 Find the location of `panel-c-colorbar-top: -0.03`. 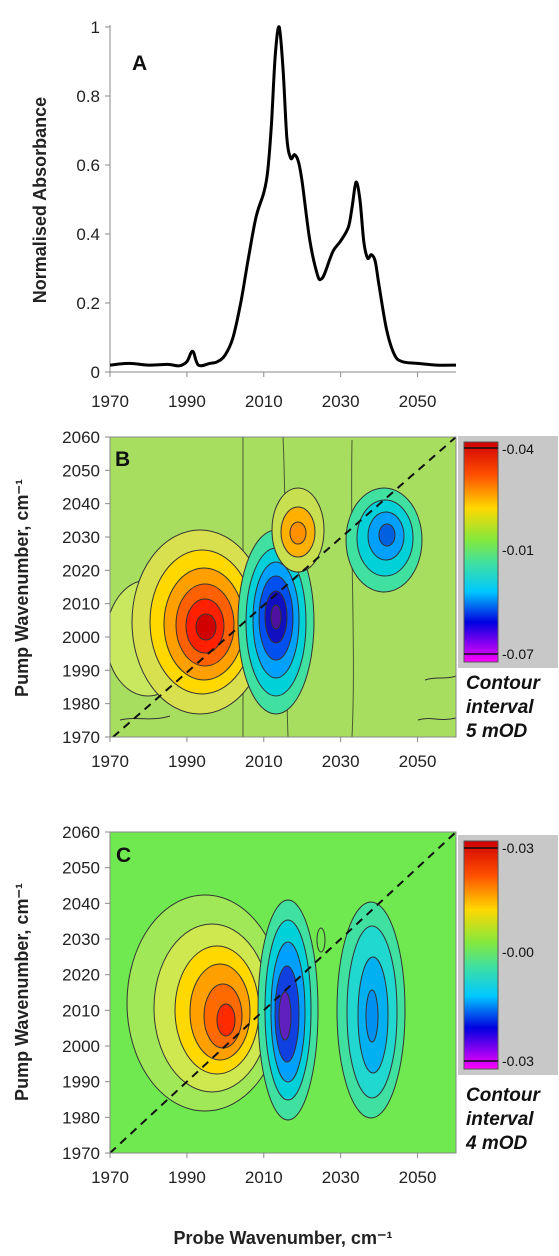

panel-c-colorbar-top: -0.03 is located at coordinates (518, 848).